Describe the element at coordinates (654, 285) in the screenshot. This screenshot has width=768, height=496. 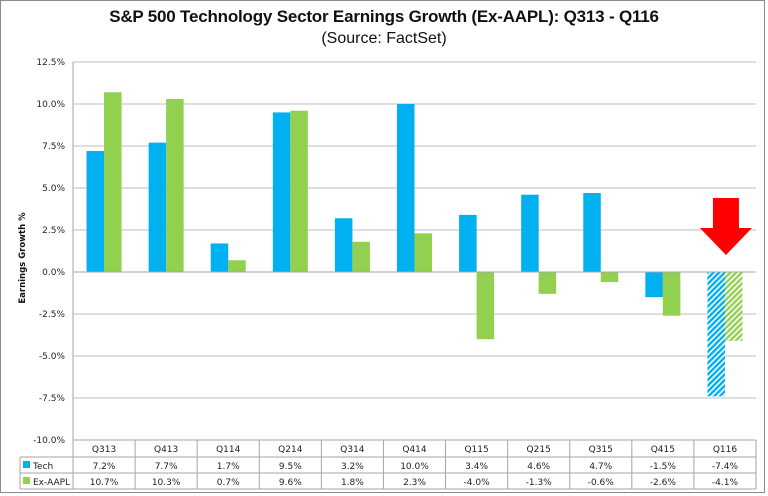
I see `bar-tech-q415` at that location.